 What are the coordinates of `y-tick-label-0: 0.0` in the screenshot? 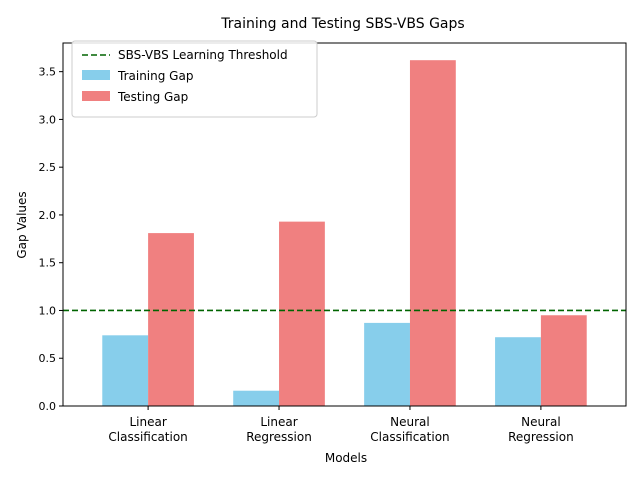 It's located at (48, 406).